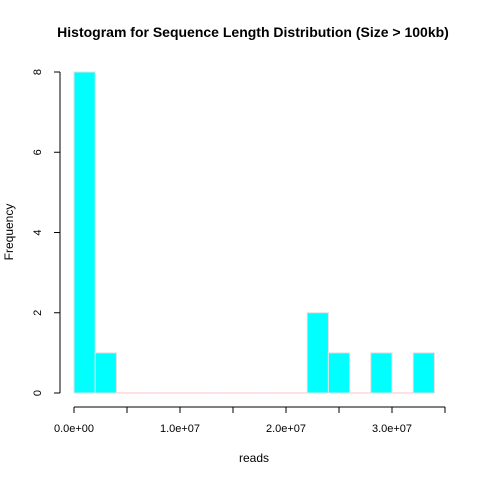  Describe the element at coordinates (38, 393) in the screenshot. I see `y-tick-label: 0` at that location.